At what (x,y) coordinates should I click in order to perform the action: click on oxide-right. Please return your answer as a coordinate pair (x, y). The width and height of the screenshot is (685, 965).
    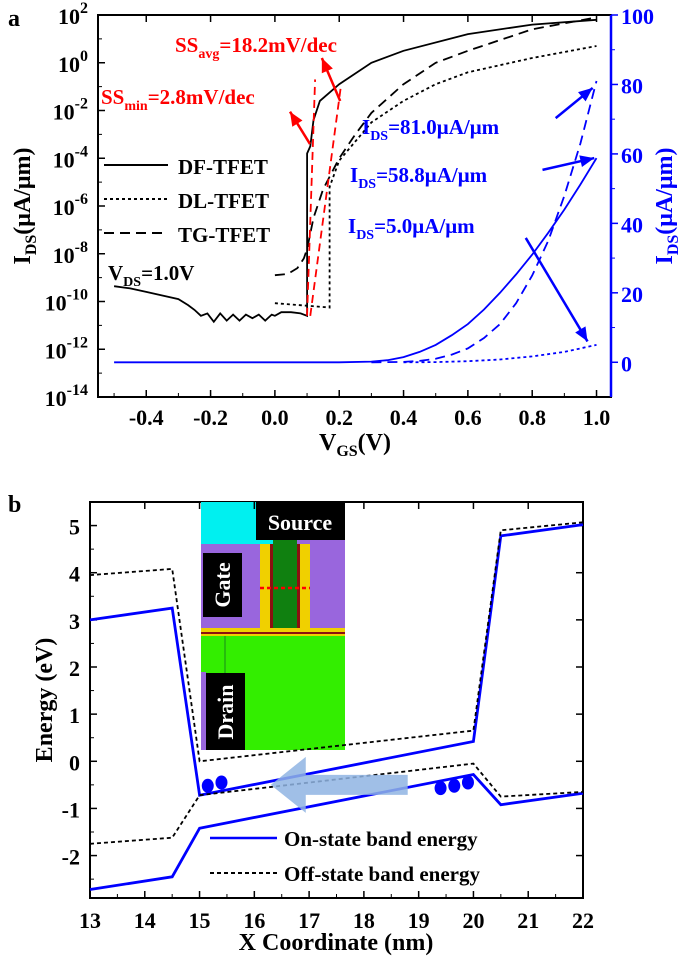
    Looking at the image, I should click on (304, 590).